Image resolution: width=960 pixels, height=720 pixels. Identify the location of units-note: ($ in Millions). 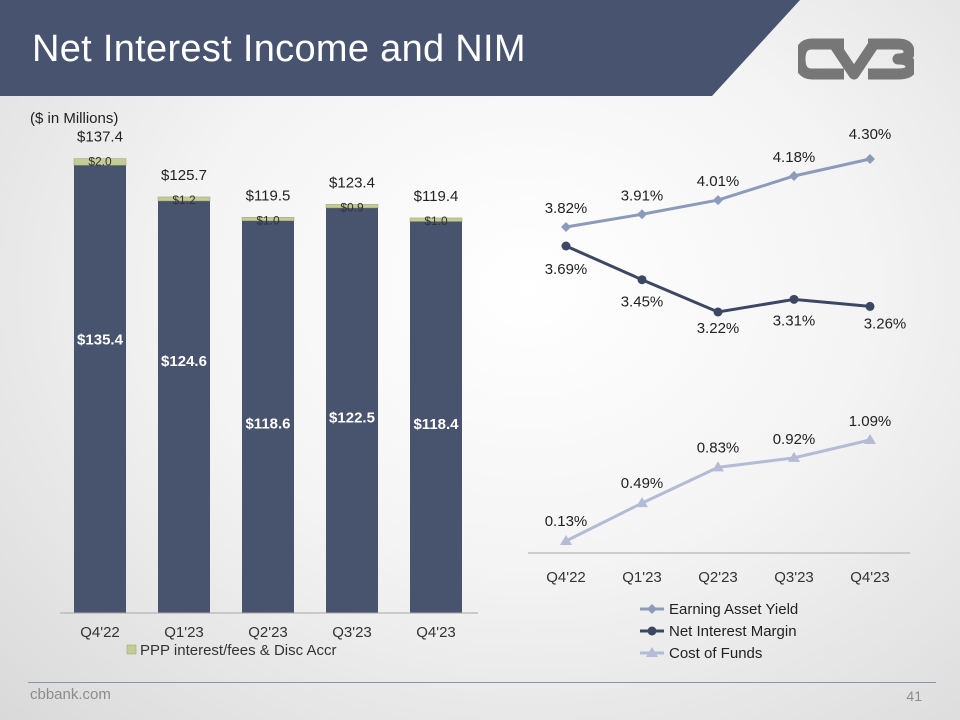
(74, 118).